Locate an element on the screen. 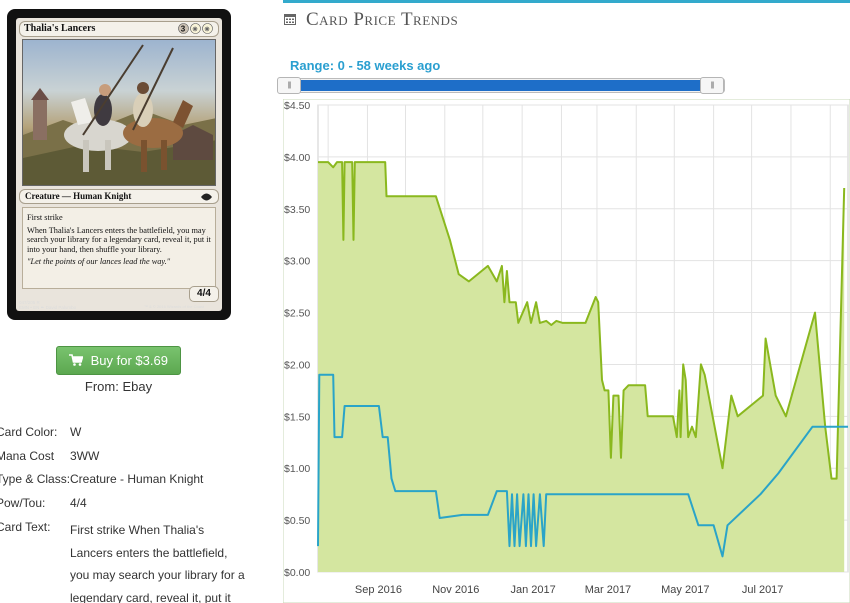 This screenshot has width=850, height=603. card-copyright: ™ & © 2016 Wizards of the Coast is located at coordinates (174, 306).